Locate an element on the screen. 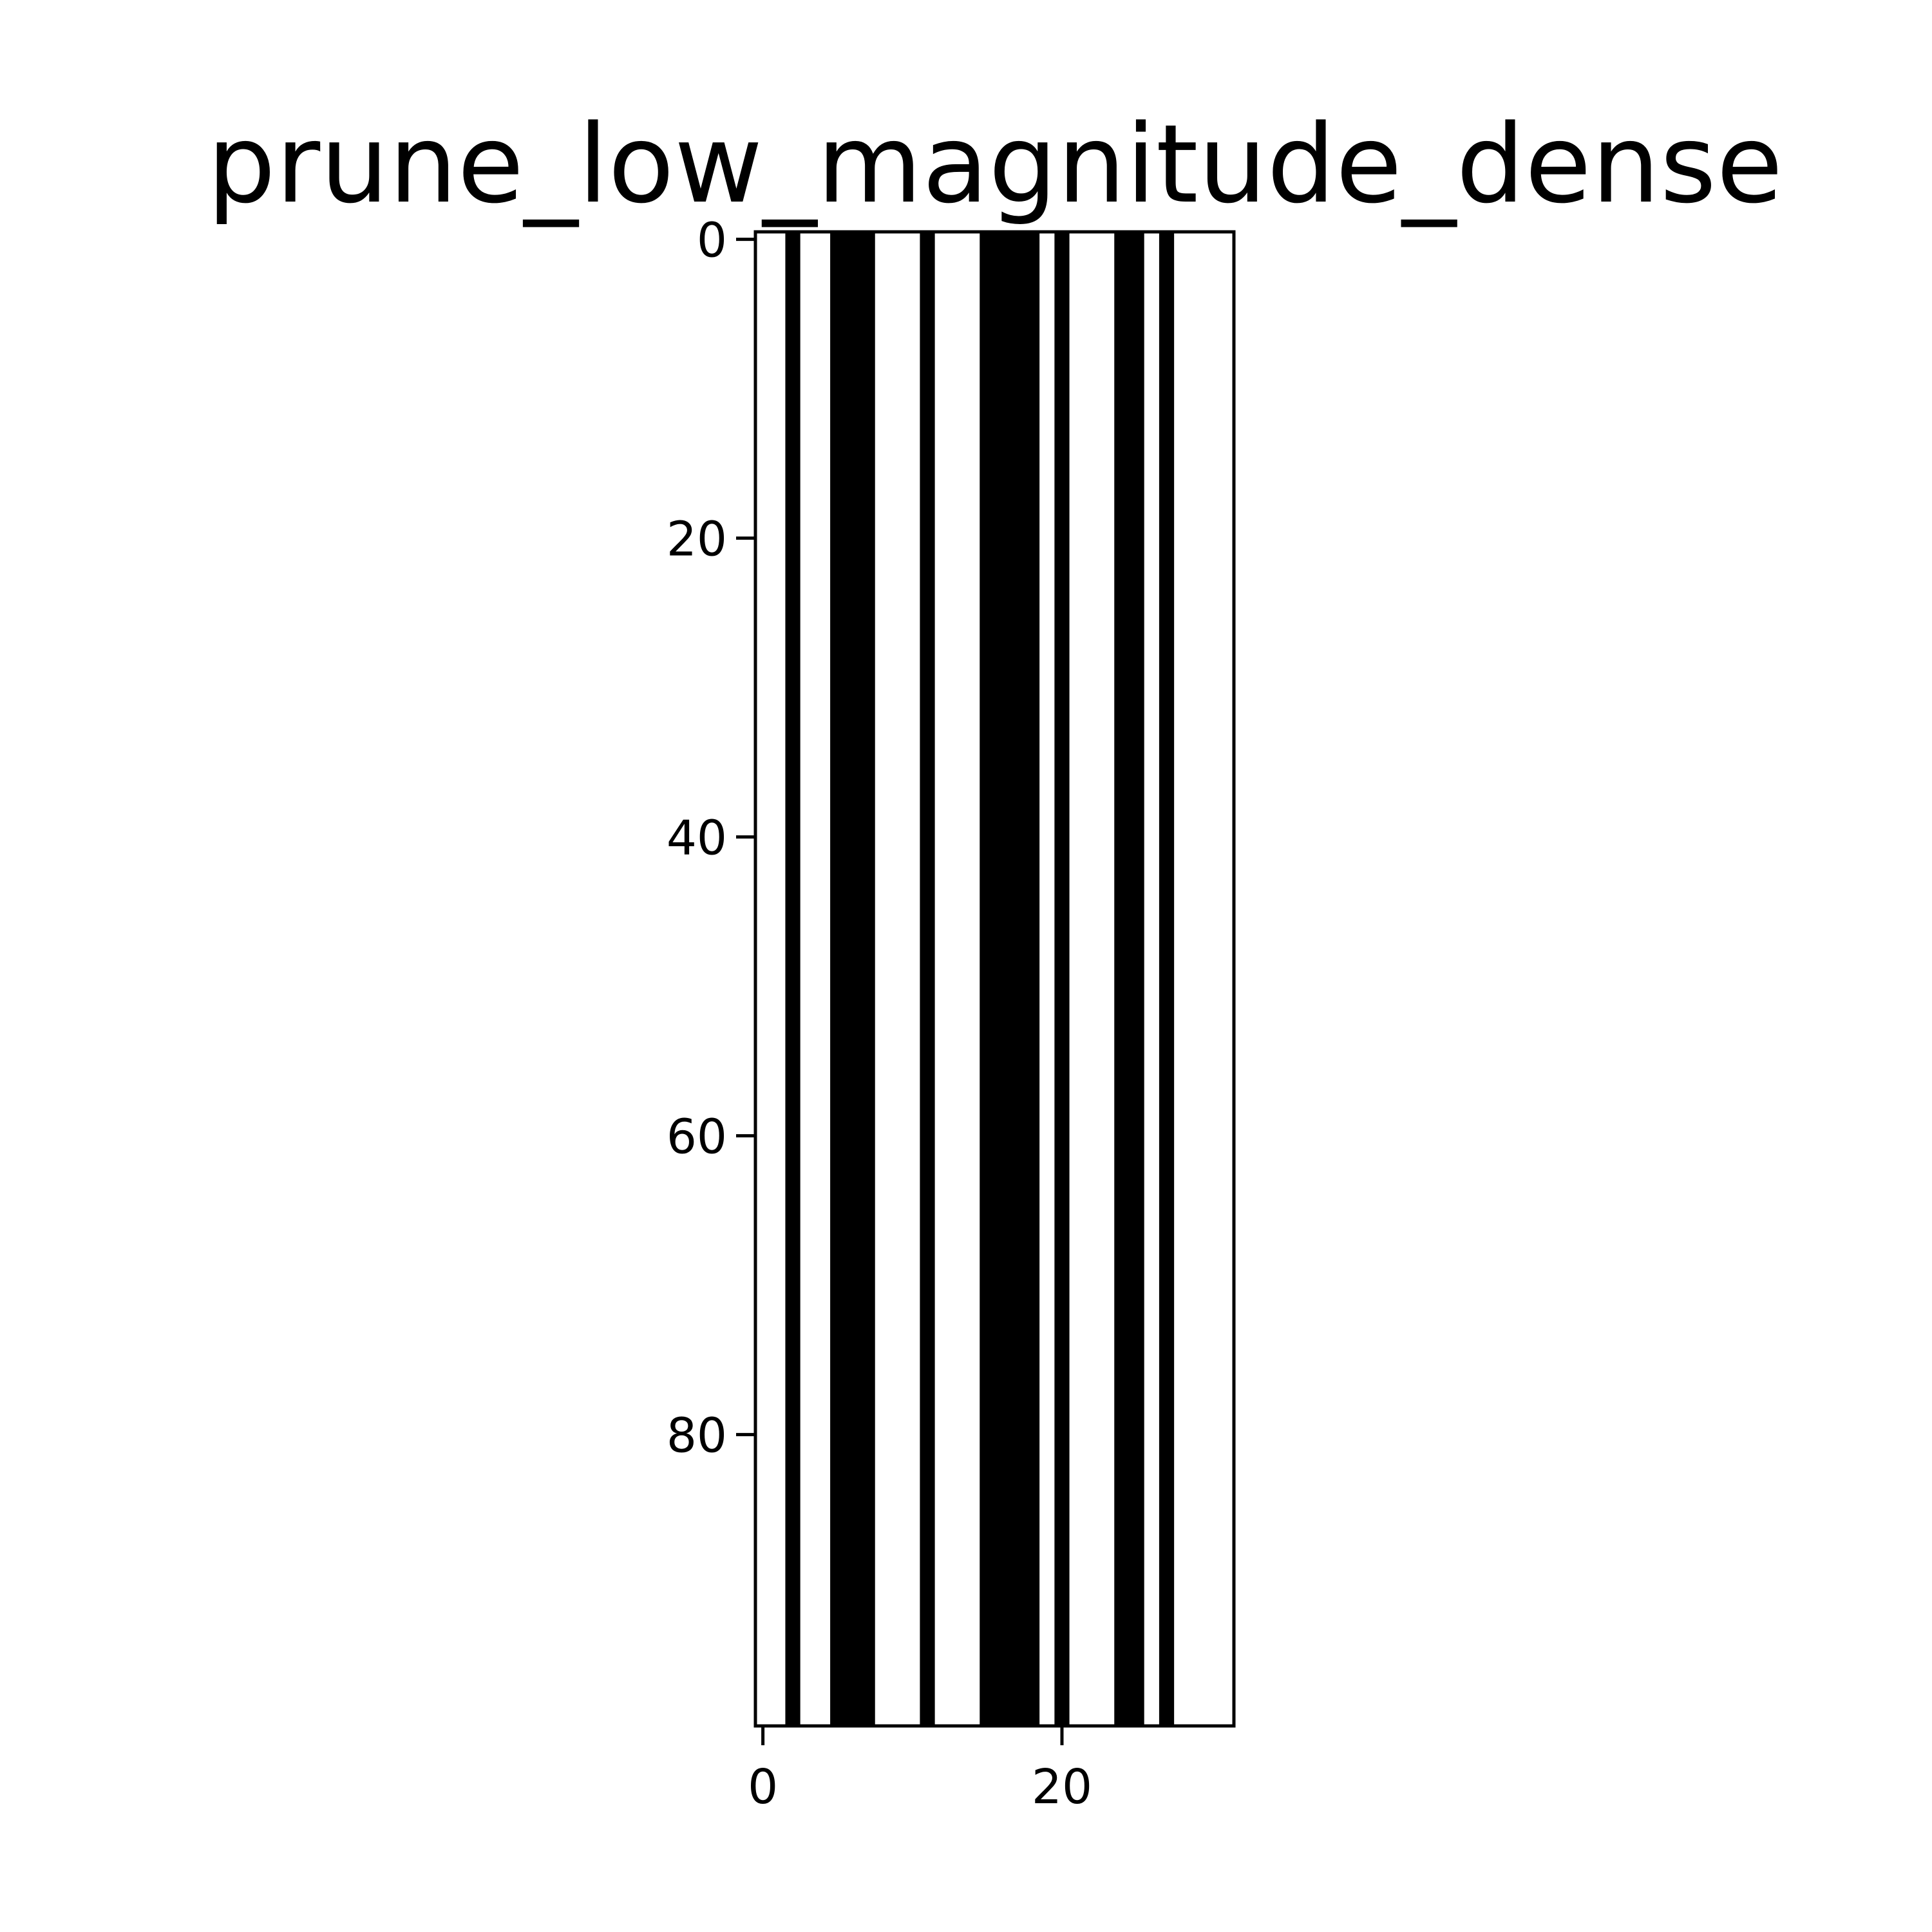 This screenshot has height=1932, width=1932. x-axis: 0 20 is located at coordinates (920, 1770).